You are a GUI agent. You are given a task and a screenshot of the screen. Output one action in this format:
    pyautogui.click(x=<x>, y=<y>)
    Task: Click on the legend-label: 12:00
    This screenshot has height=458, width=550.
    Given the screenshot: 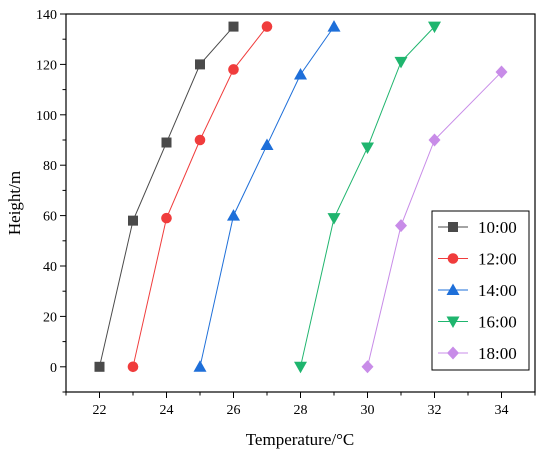 What is the action you would take?
    pyautogui.click(x=497, y=259)
    